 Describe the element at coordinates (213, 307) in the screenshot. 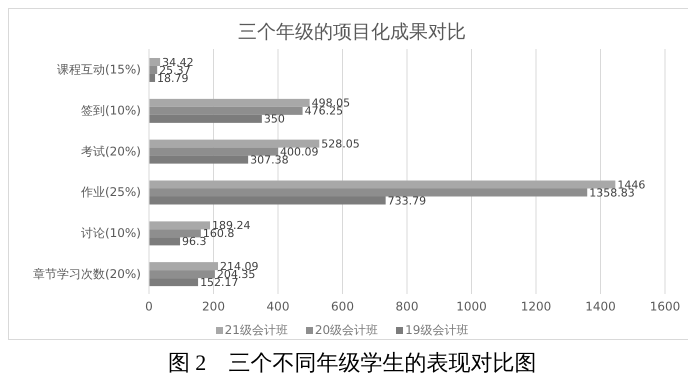

I see `x-tick-label: 200` at that location.